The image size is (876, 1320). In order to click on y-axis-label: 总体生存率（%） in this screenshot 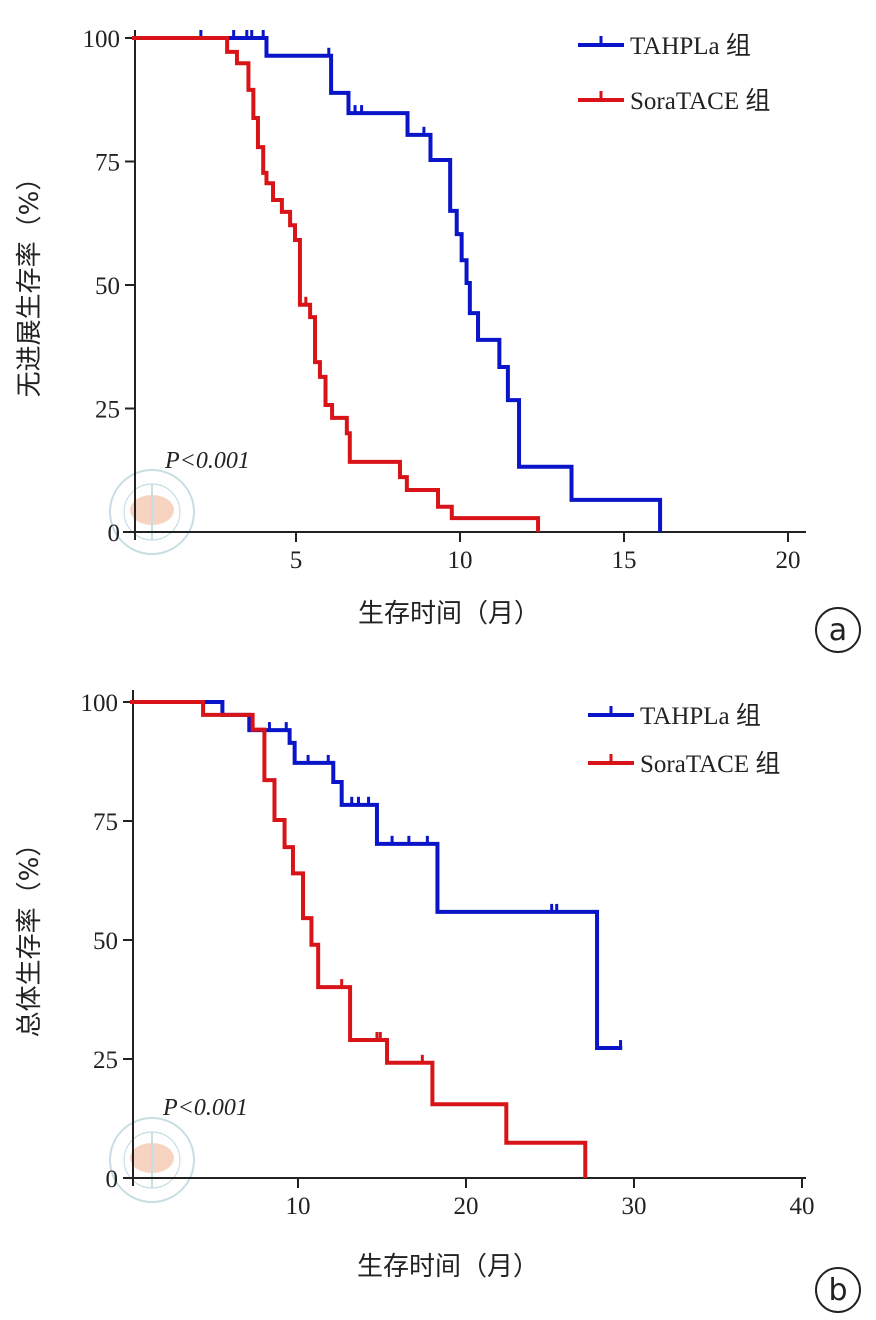, I will do `click(30, 934)`.